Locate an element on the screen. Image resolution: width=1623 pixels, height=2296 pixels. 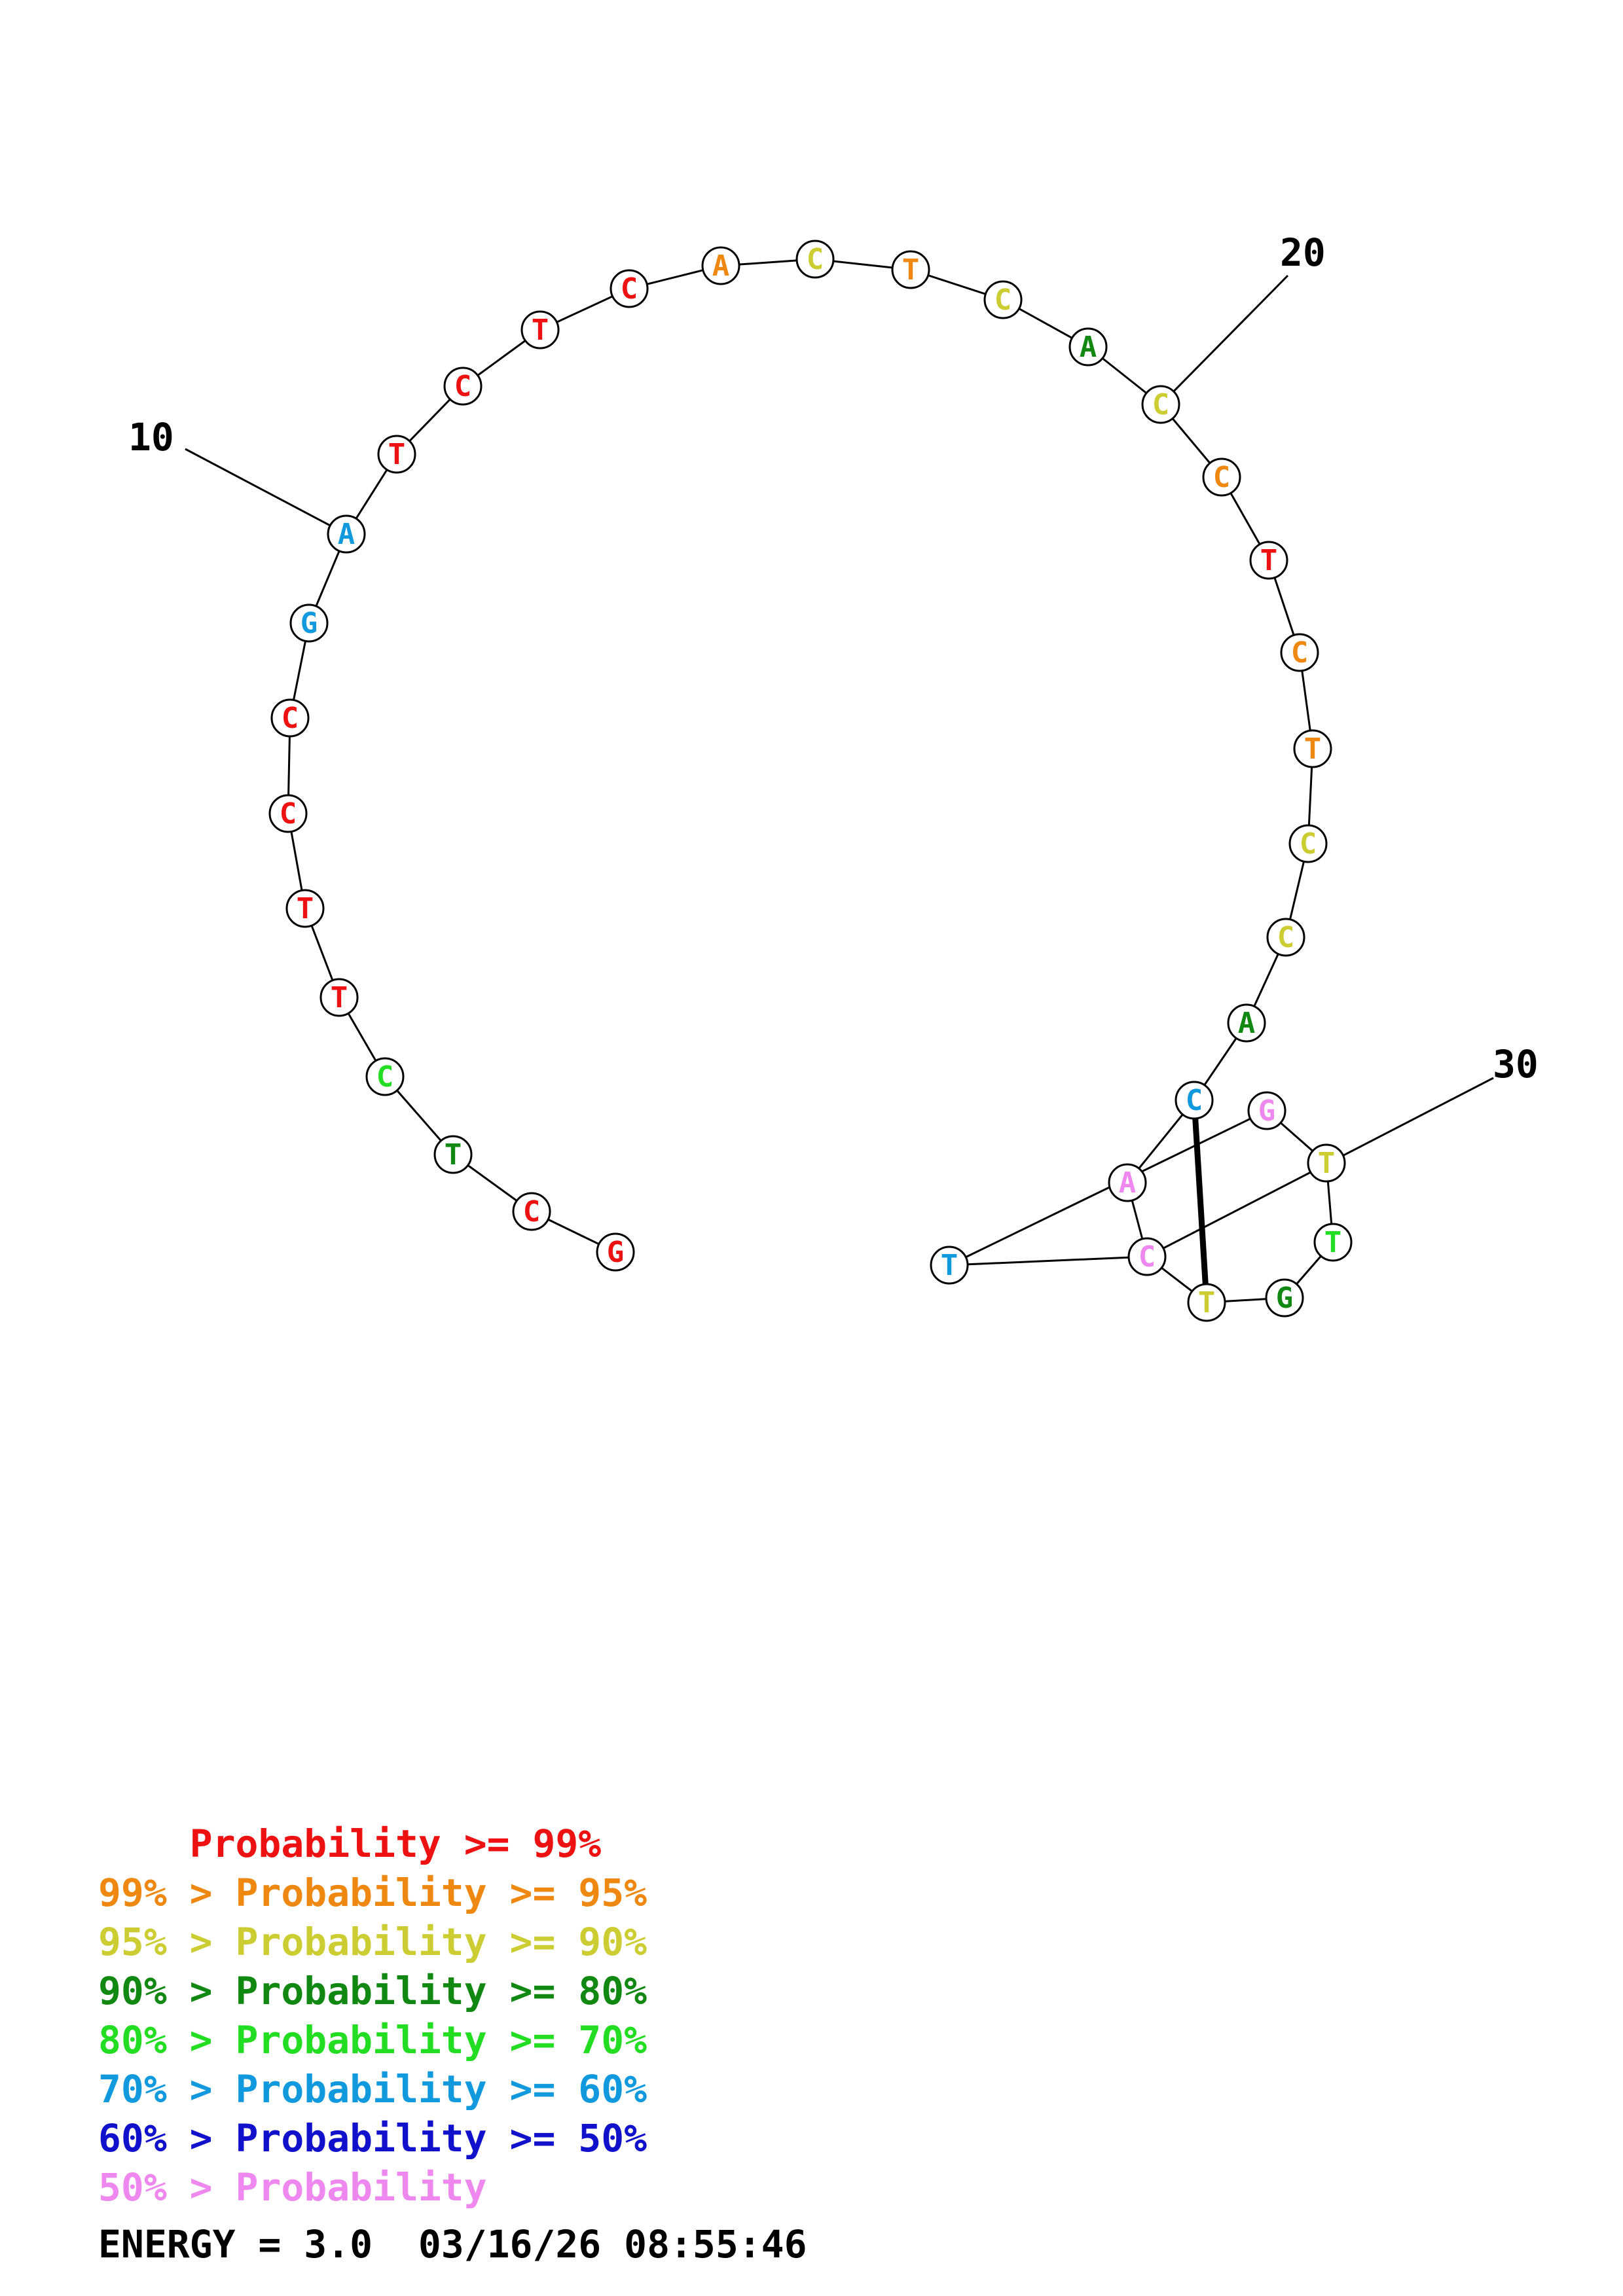
legend-entry: 99% > Probability >= 95% is located at coordinates (372, 1893).